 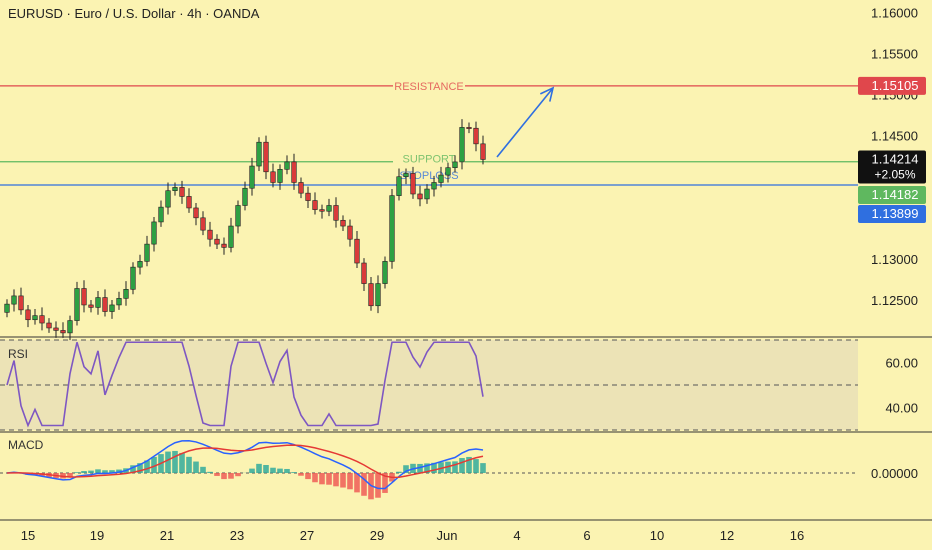 What do you see at coordinates (892, 214) in the screenshot?
I see `stoploss-price-tag-bg` at bounding box center [892, 214].